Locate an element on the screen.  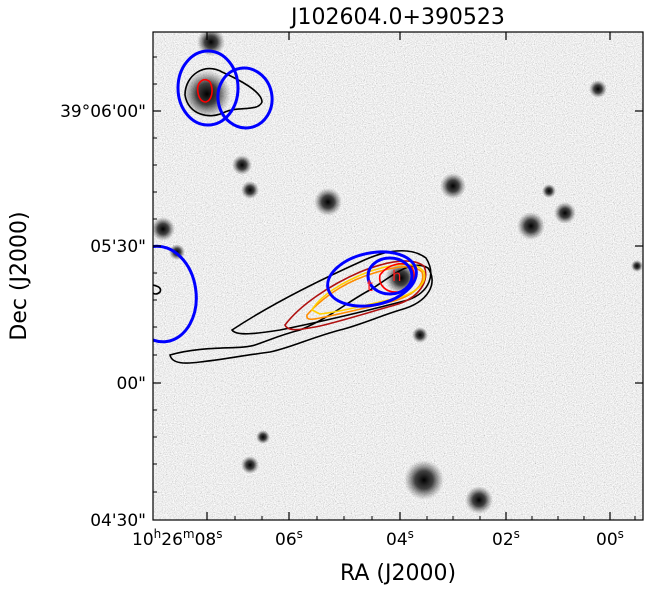
darkred-contour is located at coordinates (355, 295).